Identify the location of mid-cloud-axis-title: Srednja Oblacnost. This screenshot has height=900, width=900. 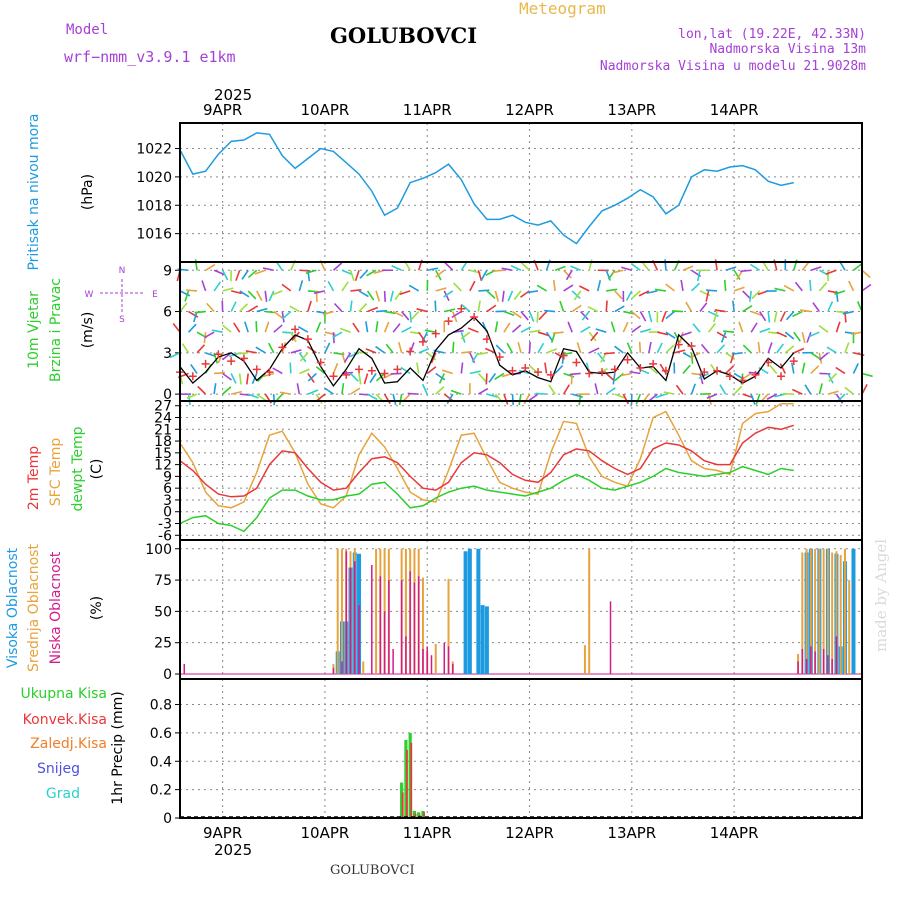
(34, 608).